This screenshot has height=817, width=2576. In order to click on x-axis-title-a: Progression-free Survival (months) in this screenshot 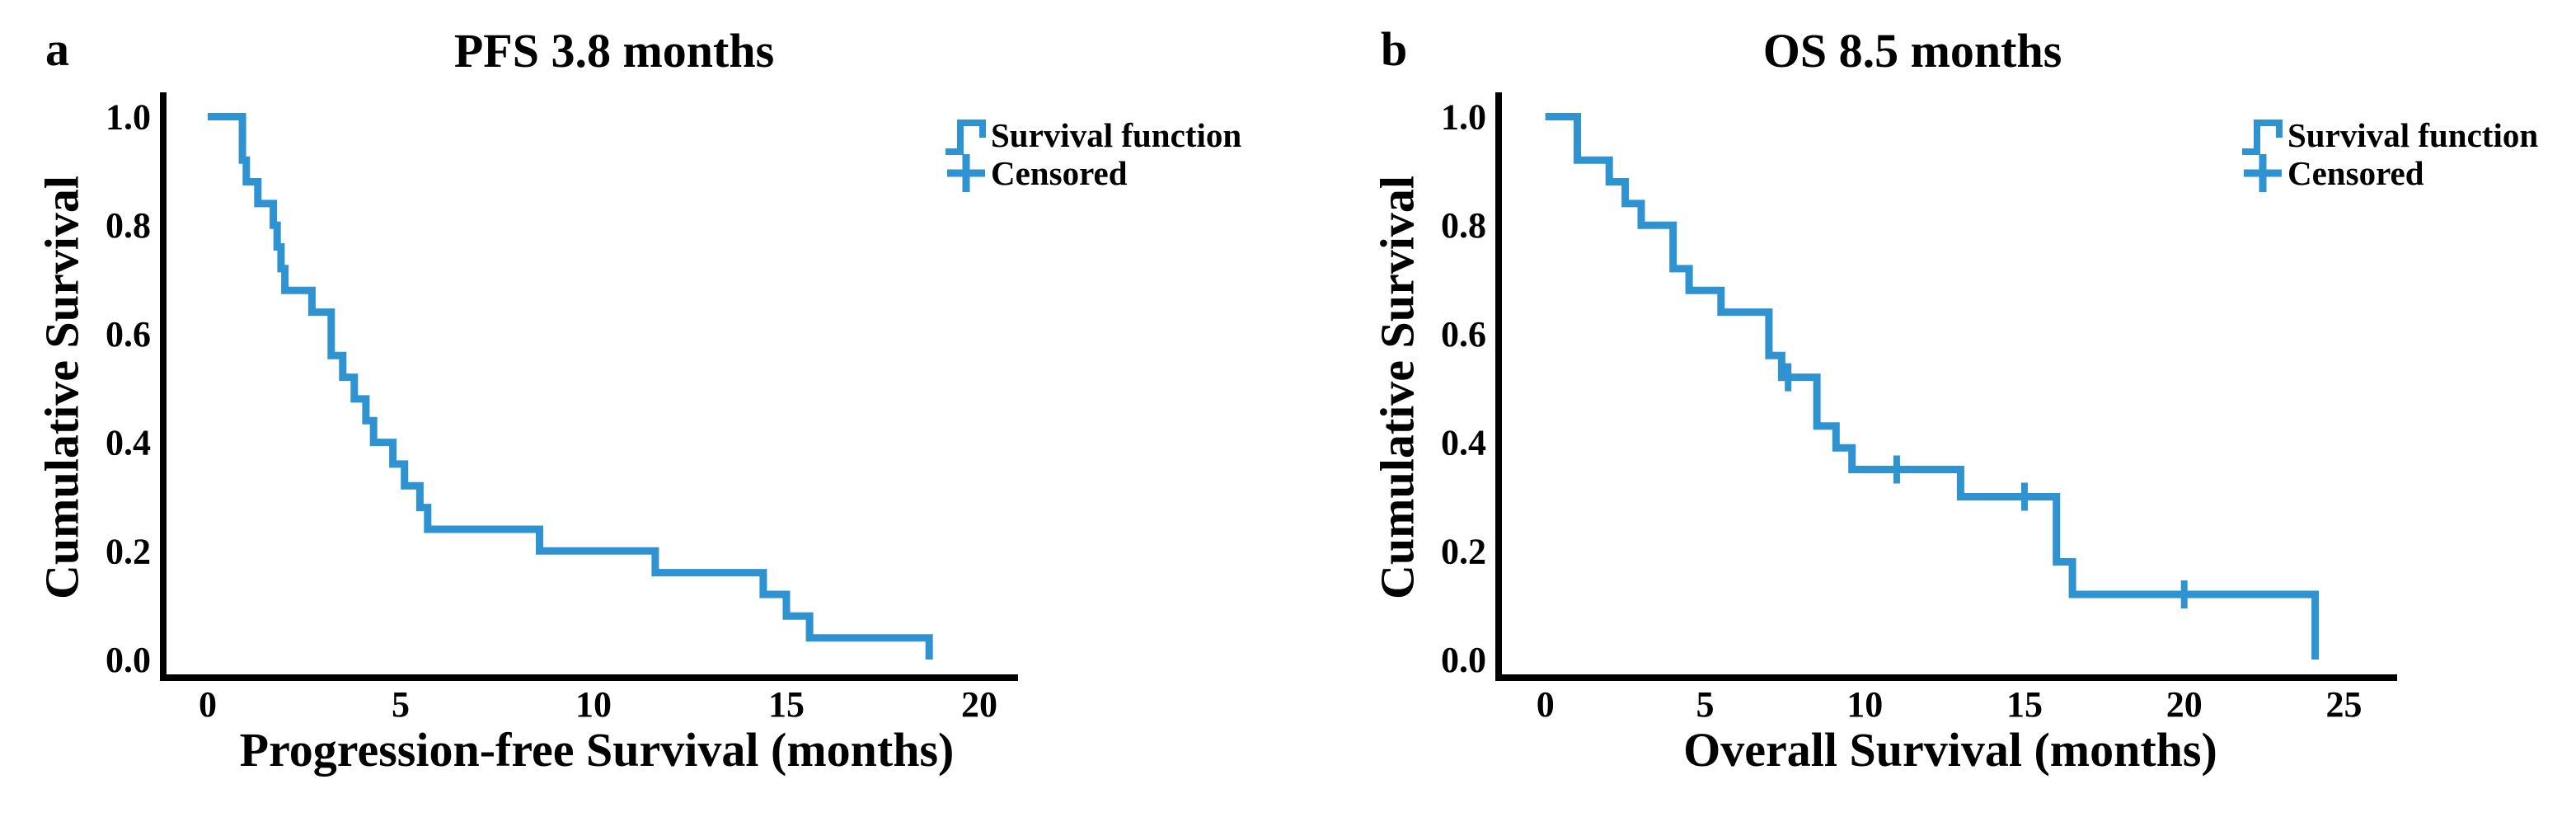, I will do `click(597, 750)`.